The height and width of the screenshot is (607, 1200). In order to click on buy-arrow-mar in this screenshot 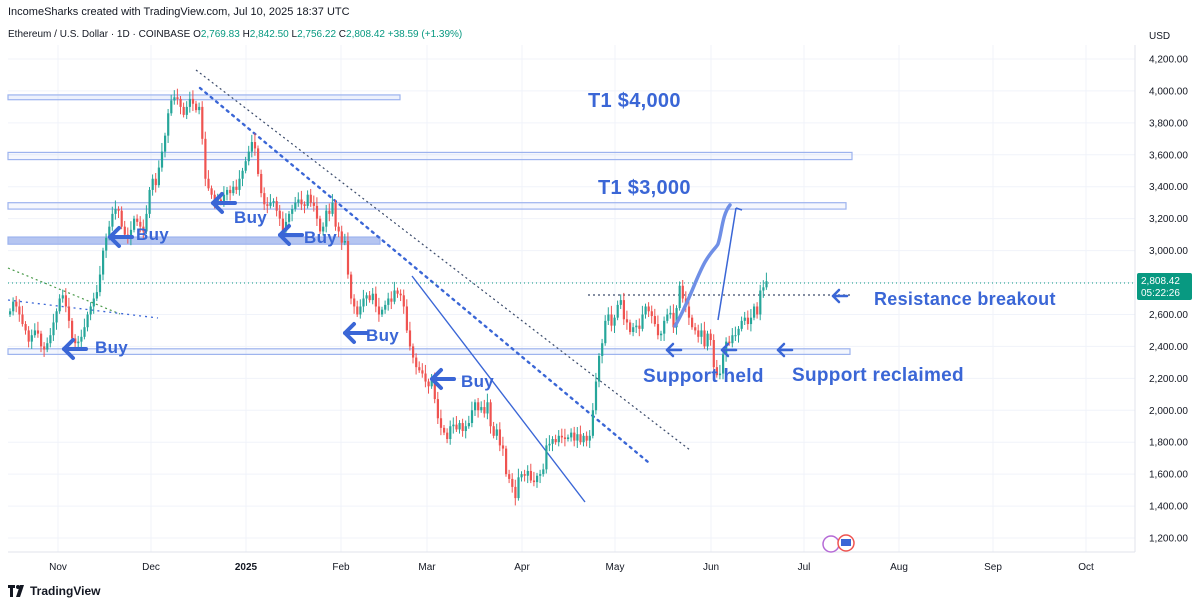, I will do `click(443, 379)`.